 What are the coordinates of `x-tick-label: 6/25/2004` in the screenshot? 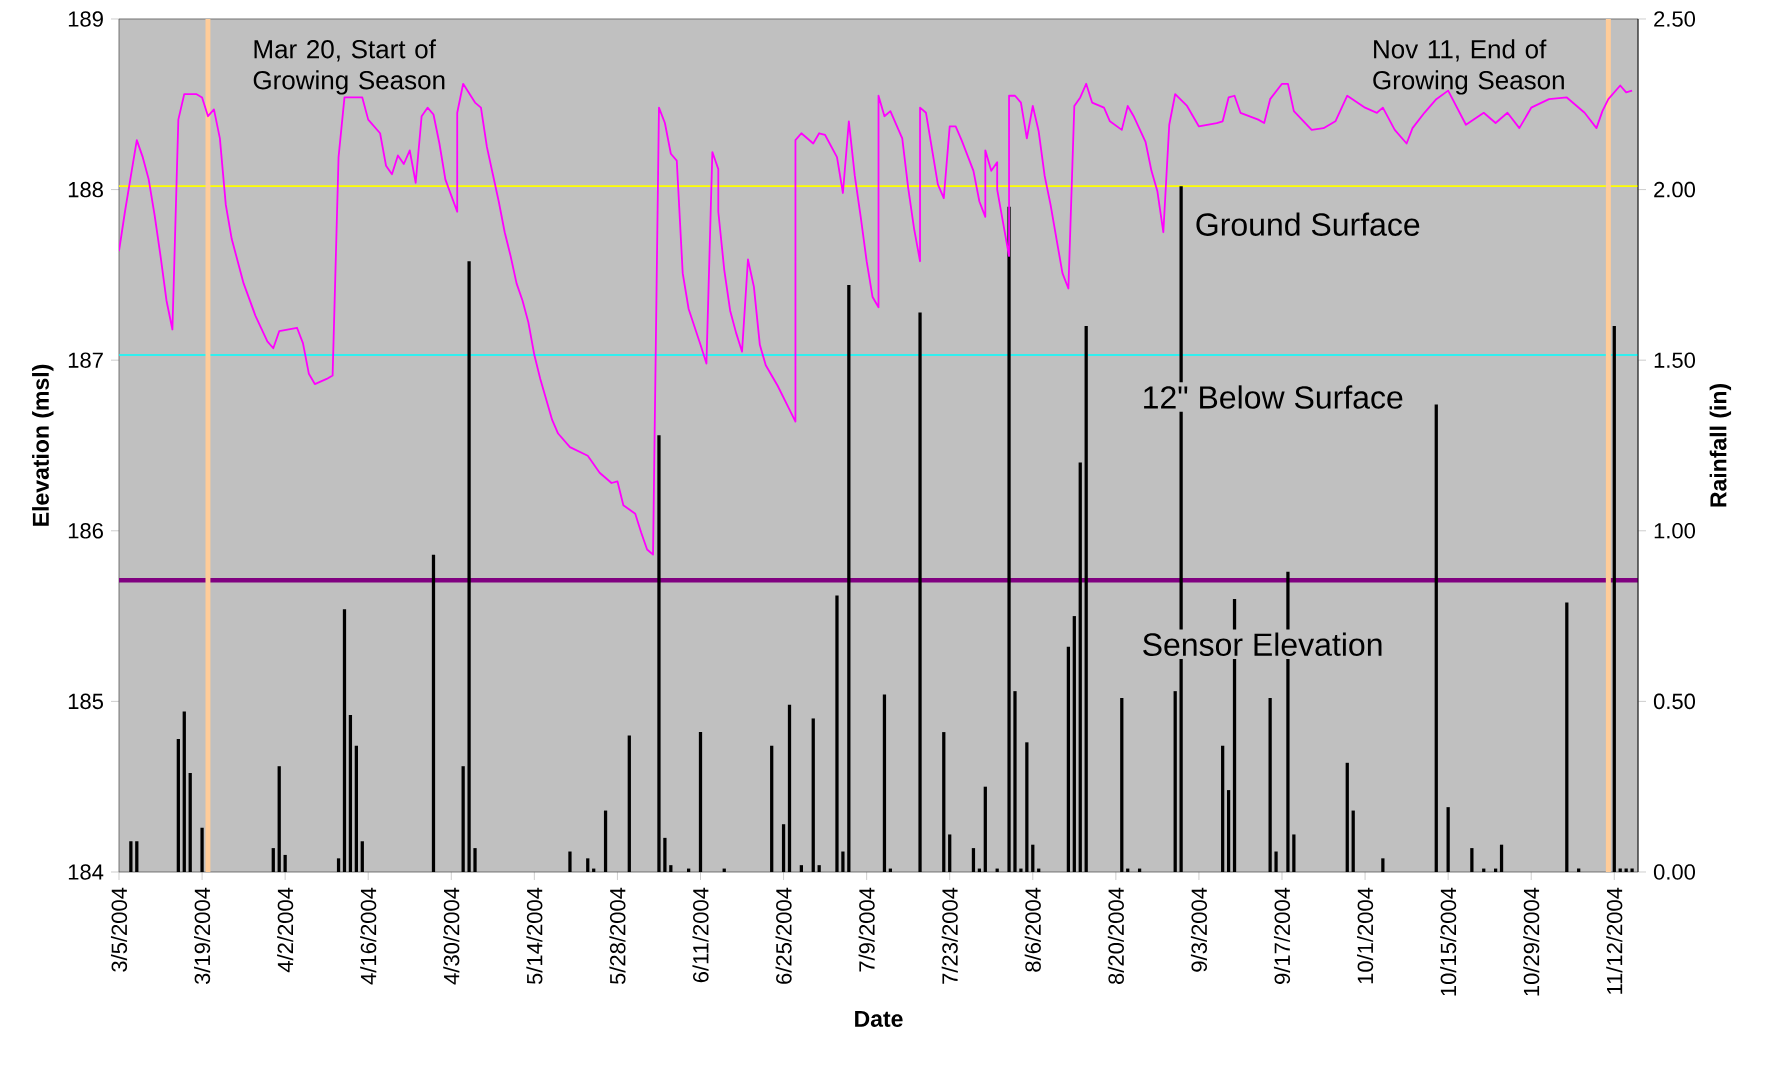 It's located at (783, 935).